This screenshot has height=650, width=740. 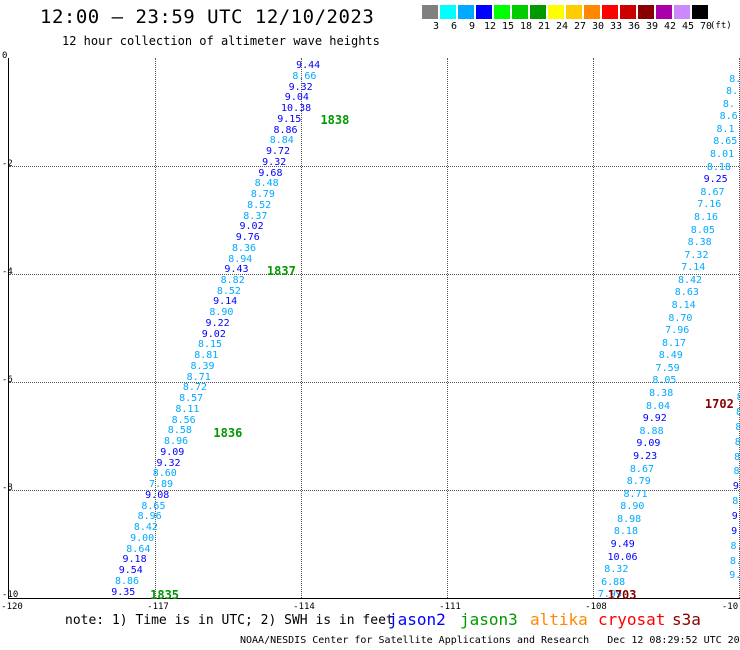 I want to click on legend-label: 18, so click(x=526, y=26).